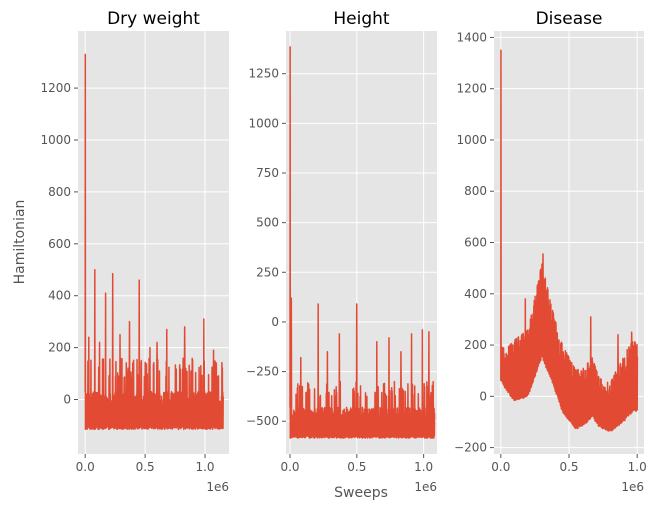 This screenshot has width=657, height=511. Describe the element at coordinates (263, 74) in the screenshot. I see `y-tick-label: 1250` at that location.